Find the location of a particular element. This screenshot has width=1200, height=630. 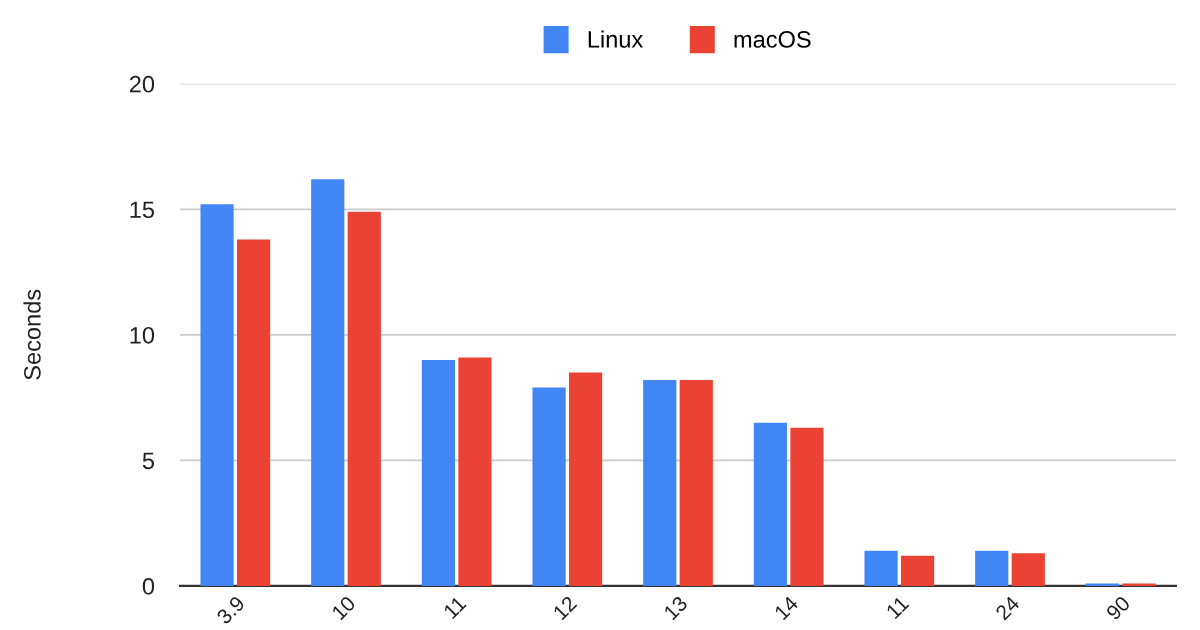

x-tick-label: 12 is located at coordinates (565, 608).